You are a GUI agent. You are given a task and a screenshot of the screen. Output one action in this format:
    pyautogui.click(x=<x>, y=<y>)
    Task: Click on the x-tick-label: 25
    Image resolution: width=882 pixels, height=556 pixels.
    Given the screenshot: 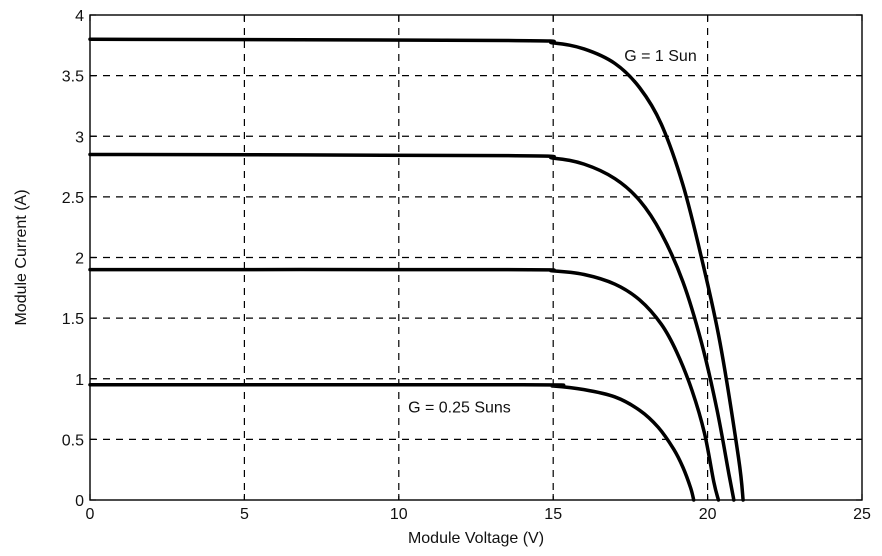 What is the action you would take?
    pyautogui.click(x=862, y=514)
    